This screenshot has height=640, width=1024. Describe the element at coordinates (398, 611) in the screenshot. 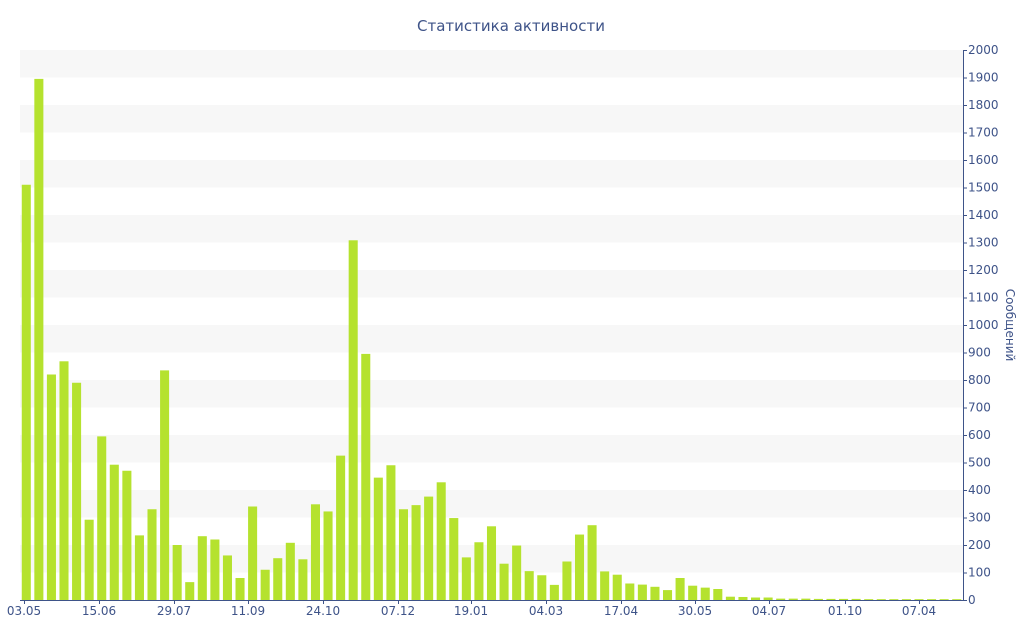

I see `x-tick-label: 07.12` at that location.